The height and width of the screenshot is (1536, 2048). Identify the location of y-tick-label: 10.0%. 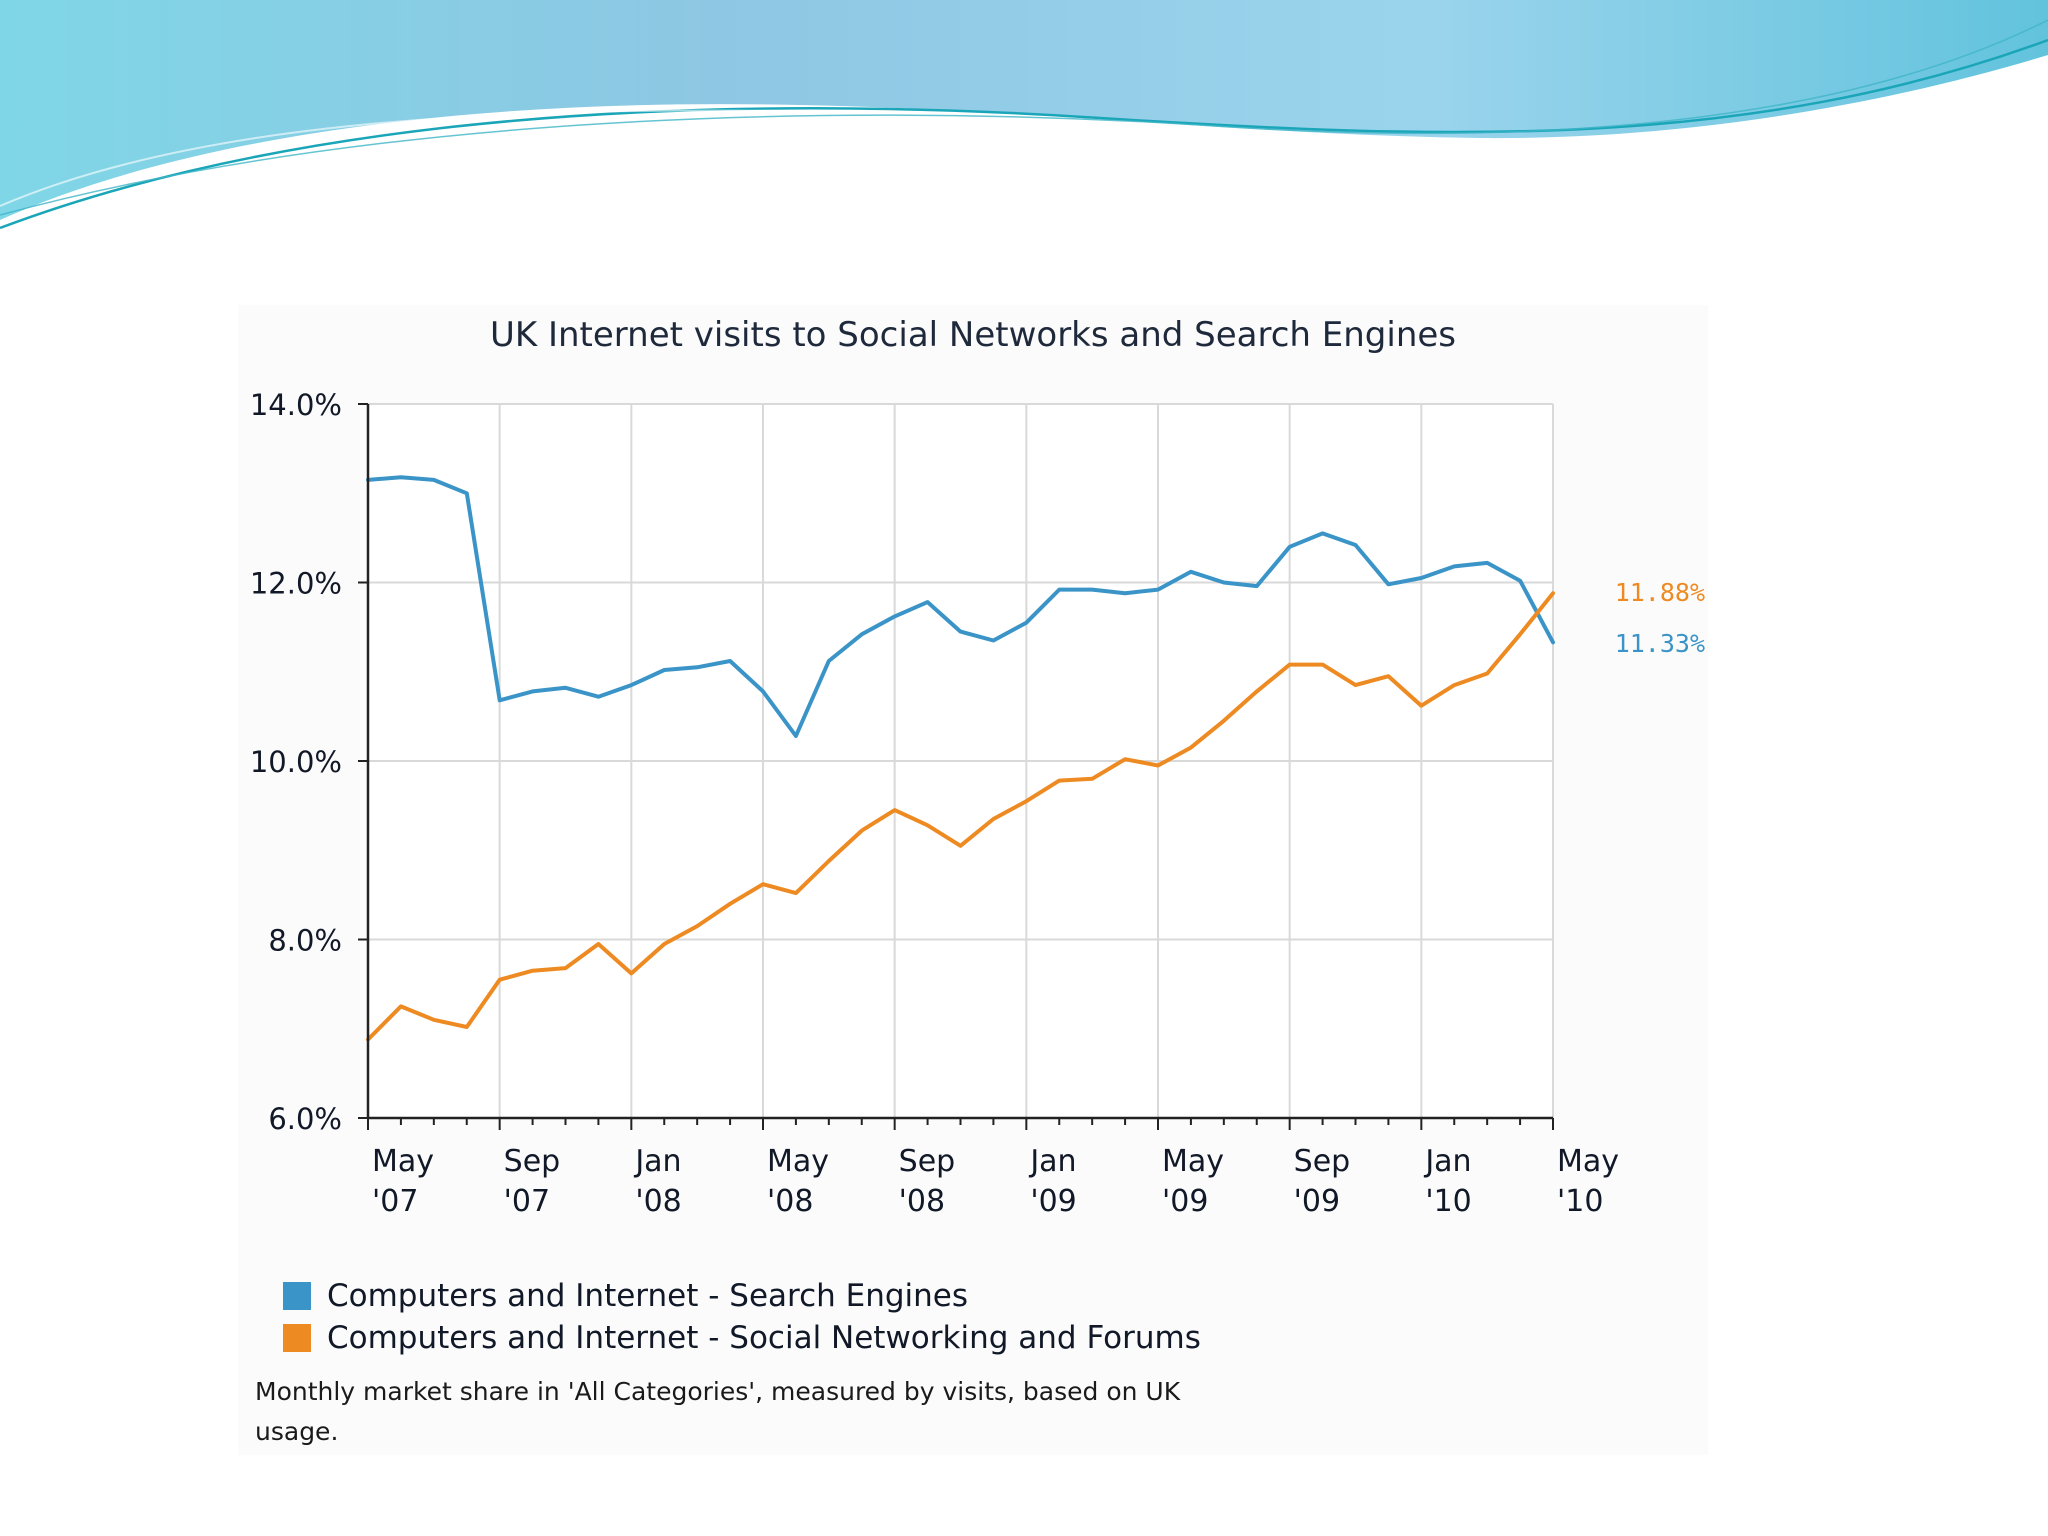
(296, 762).